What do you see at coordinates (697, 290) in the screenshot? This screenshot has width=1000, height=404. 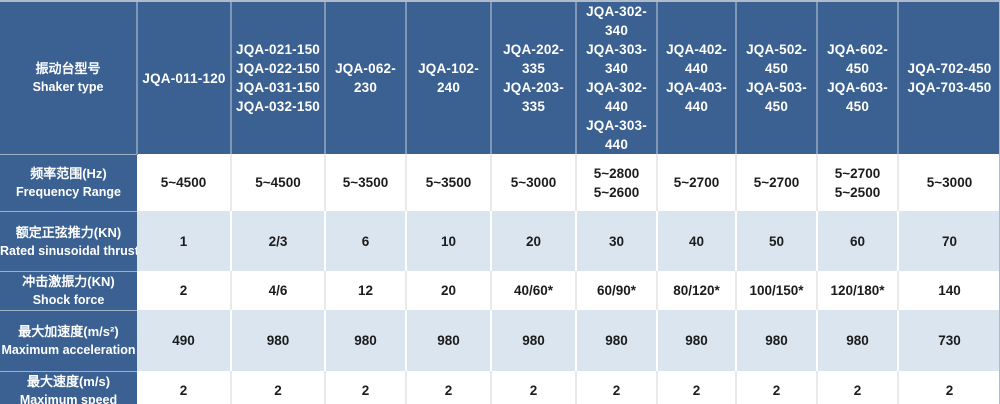 I see `data-cell: 80/120*` at bounding box center [697, 290].